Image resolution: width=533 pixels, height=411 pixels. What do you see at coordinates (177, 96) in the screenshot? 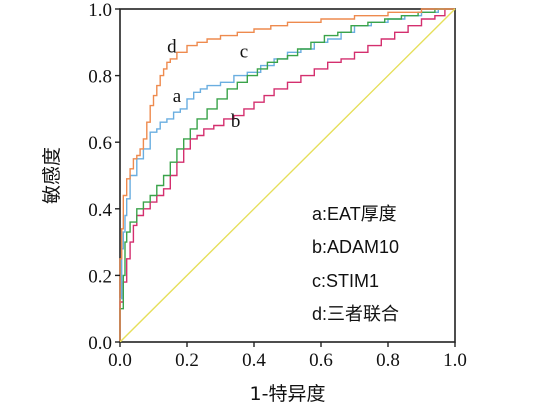
I see `curve-label-a: a` at bounding box center [177, 96].